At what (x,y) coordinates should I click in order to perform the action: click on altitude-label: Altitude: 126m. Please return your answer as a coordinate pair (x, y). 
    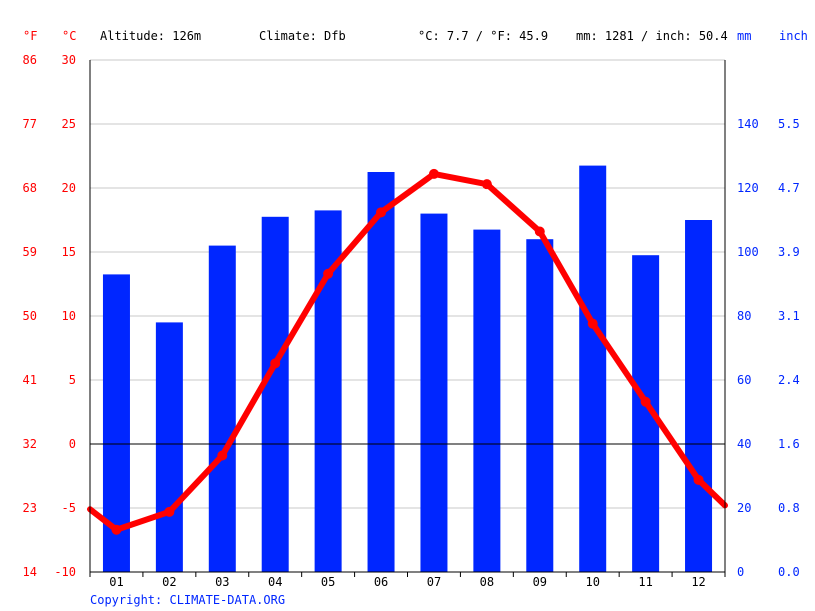
    Looking at the image, I should click on (150, 36).